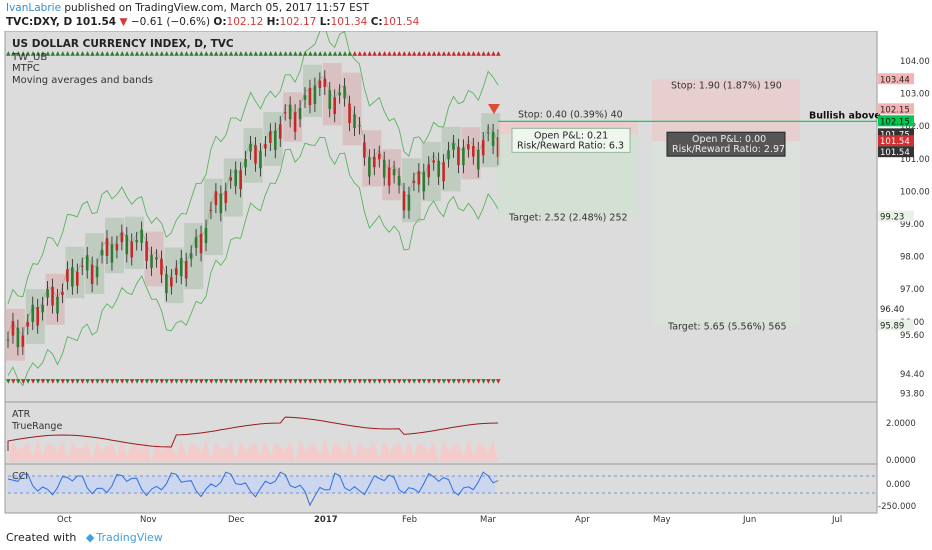 The height and width of the screenshot is (550, 932). What do you see at coordinates (912, 258) in the screenshot?
I see `price-tick: 98.00` at bounding box center [912, 258].